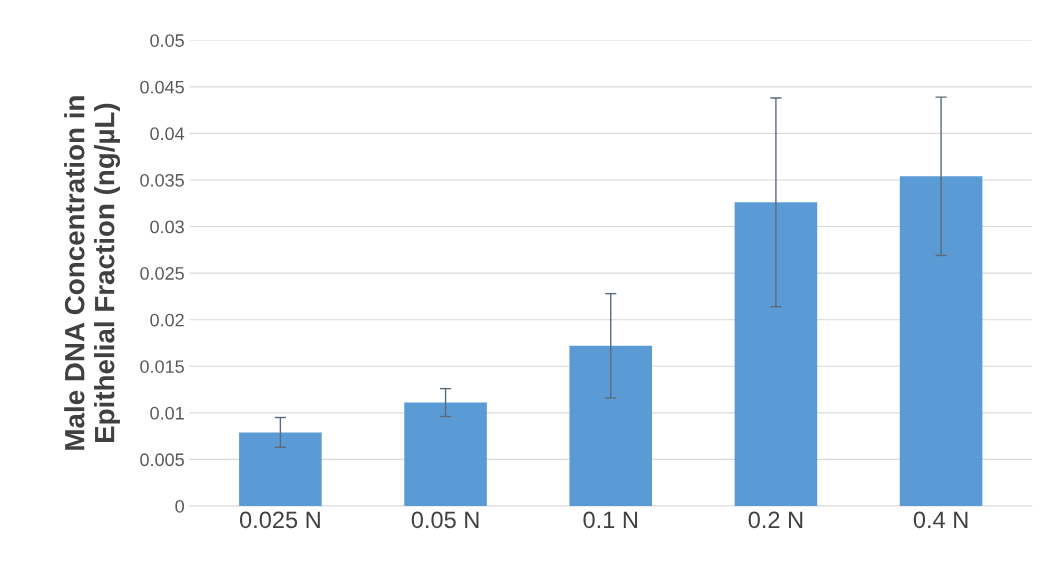 This screenshot has height=575, width=1053. What do you see at coordinates (940, 520) in the screenshot?
I see `x-tick-label: 0.4 N` at bounding box center [940, 520].